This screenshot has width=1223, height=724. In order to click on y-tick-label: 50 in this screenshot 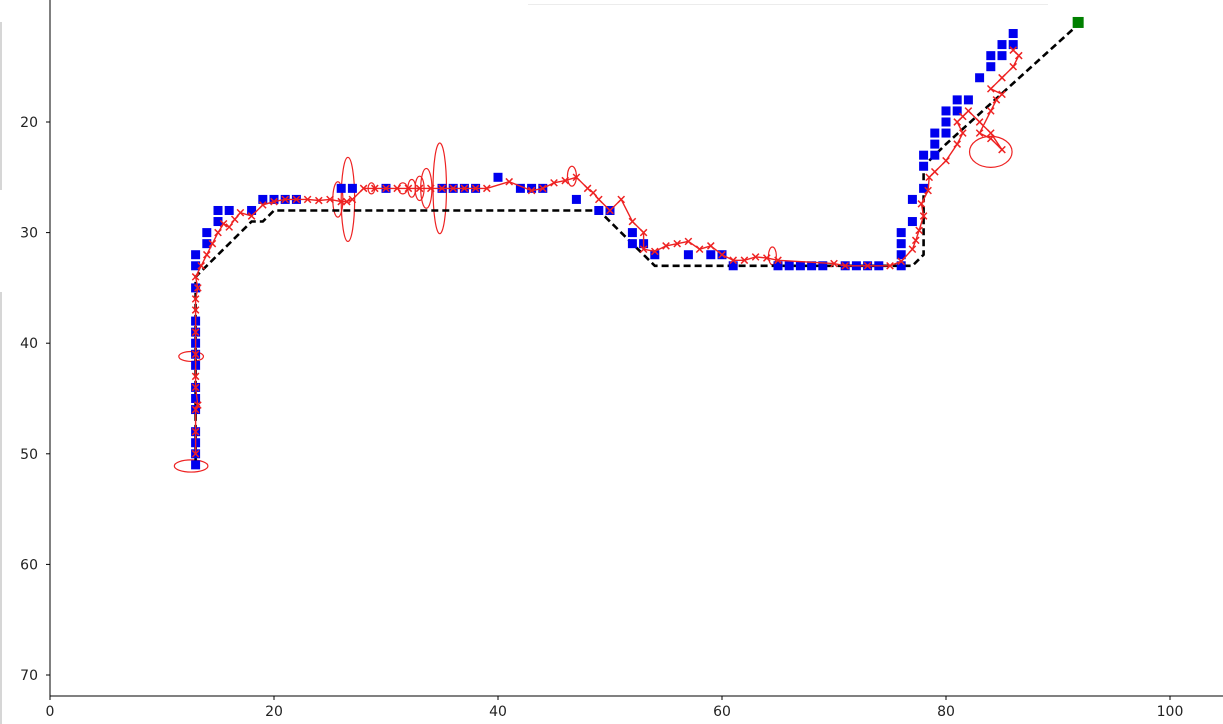, I will do `click(29, 455)`.